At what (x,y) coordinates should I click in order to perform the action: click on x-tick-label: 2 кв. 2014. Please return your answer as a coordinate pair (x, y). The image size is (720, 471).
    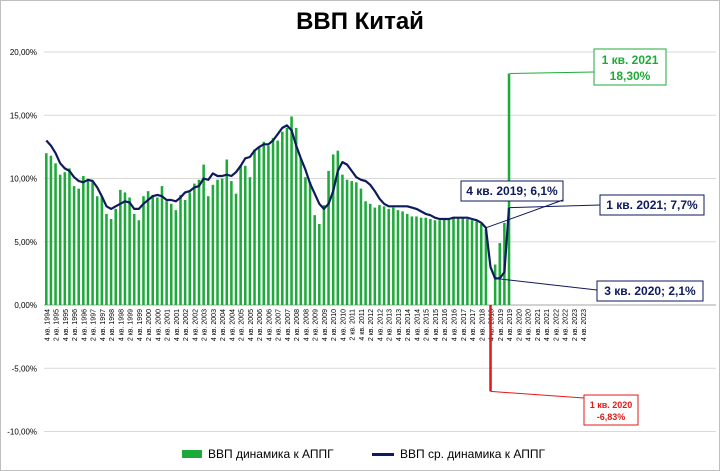
    Looking at the image, I should click on (408, 325).